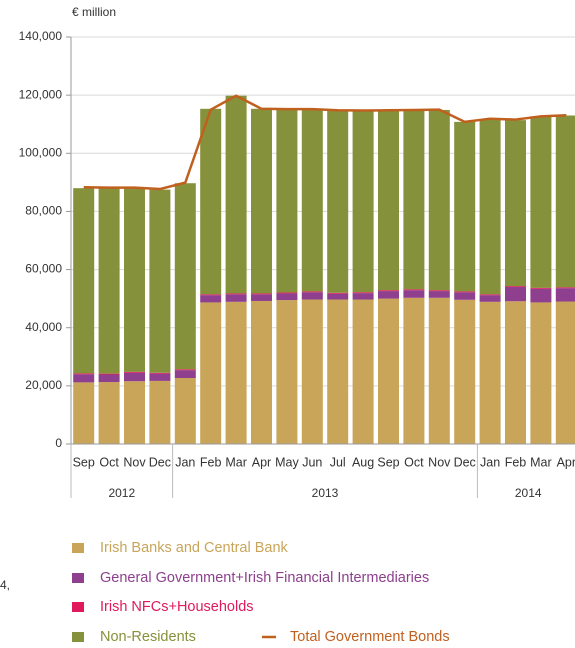  What do you see at coordinates (43, 385) in the screenshot?
I see `y-tick-label: 20,000` at bounding box center [43, 385].